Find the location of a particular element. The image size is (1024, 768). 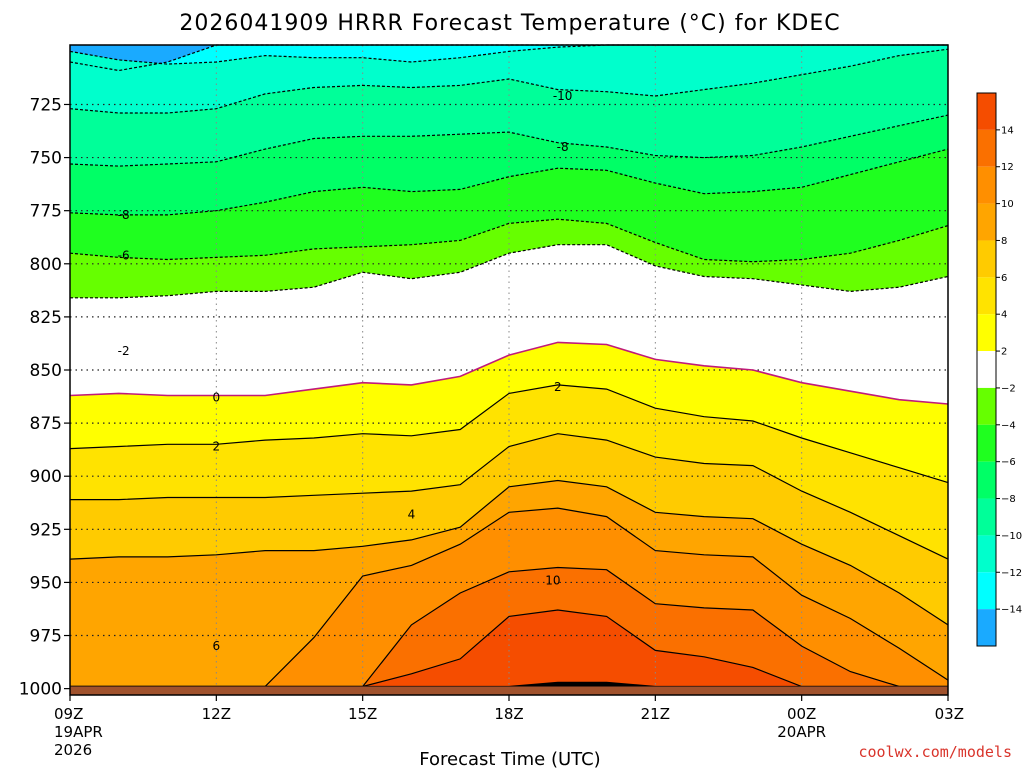

colorbar-label-9: −6 is located at coordinates (1008, 462).